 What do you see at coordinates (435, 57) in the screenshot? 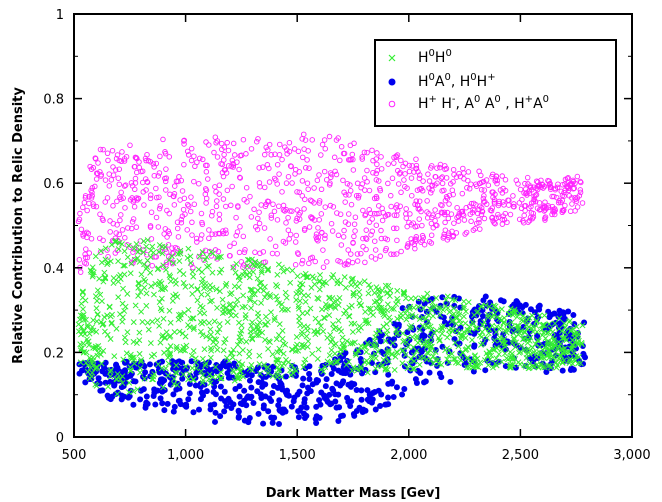
I see `legend-label-h0h0: H0H0` at bounding box center [435, 57].